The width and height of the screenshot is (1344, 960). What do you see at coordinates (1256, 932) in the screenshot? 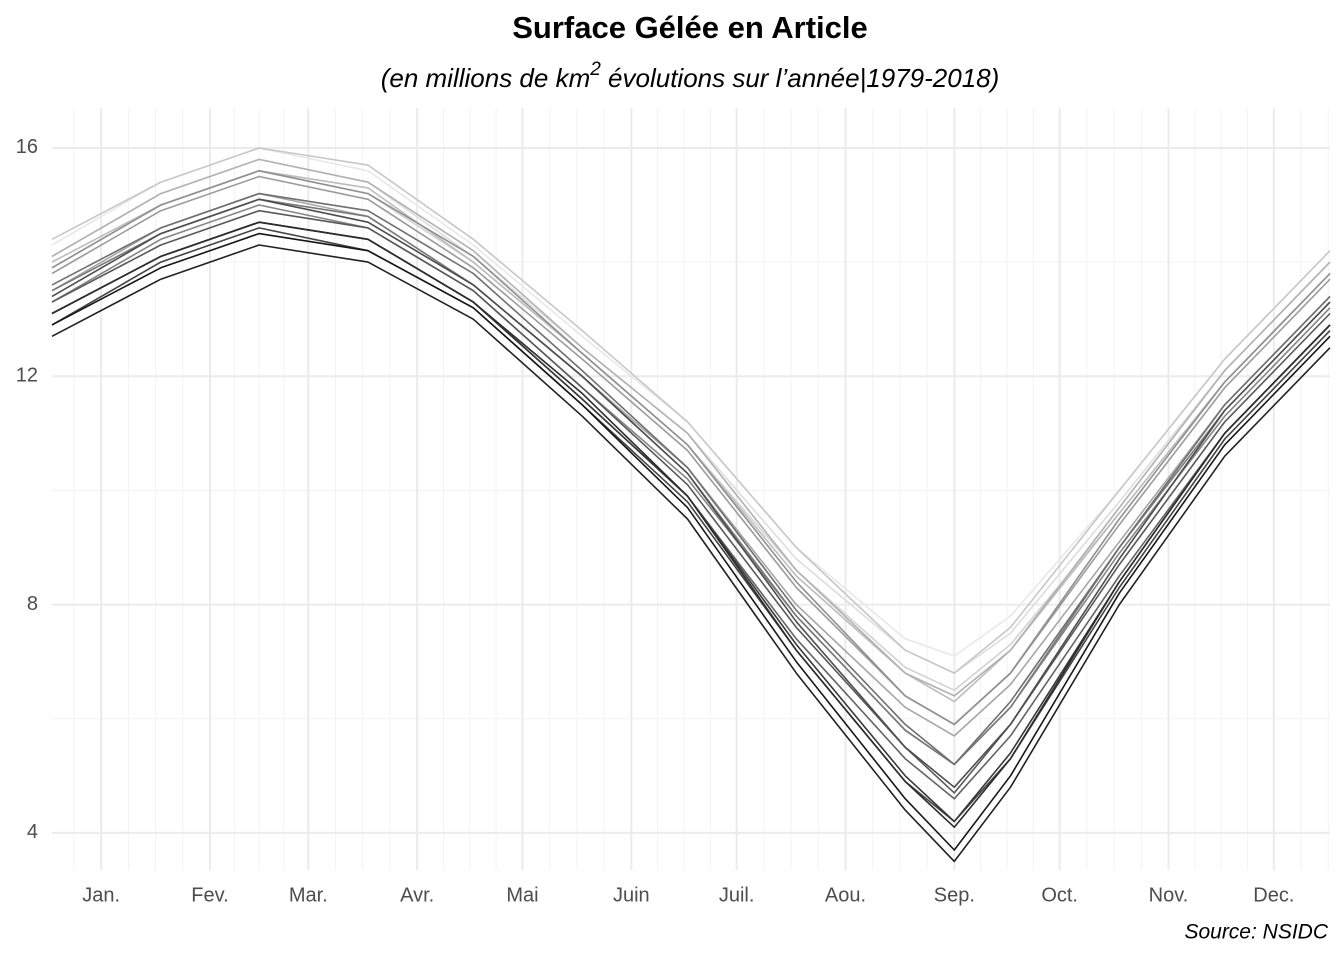
I see `source: Source: NSIDC` at bounding box center [1256, 932].